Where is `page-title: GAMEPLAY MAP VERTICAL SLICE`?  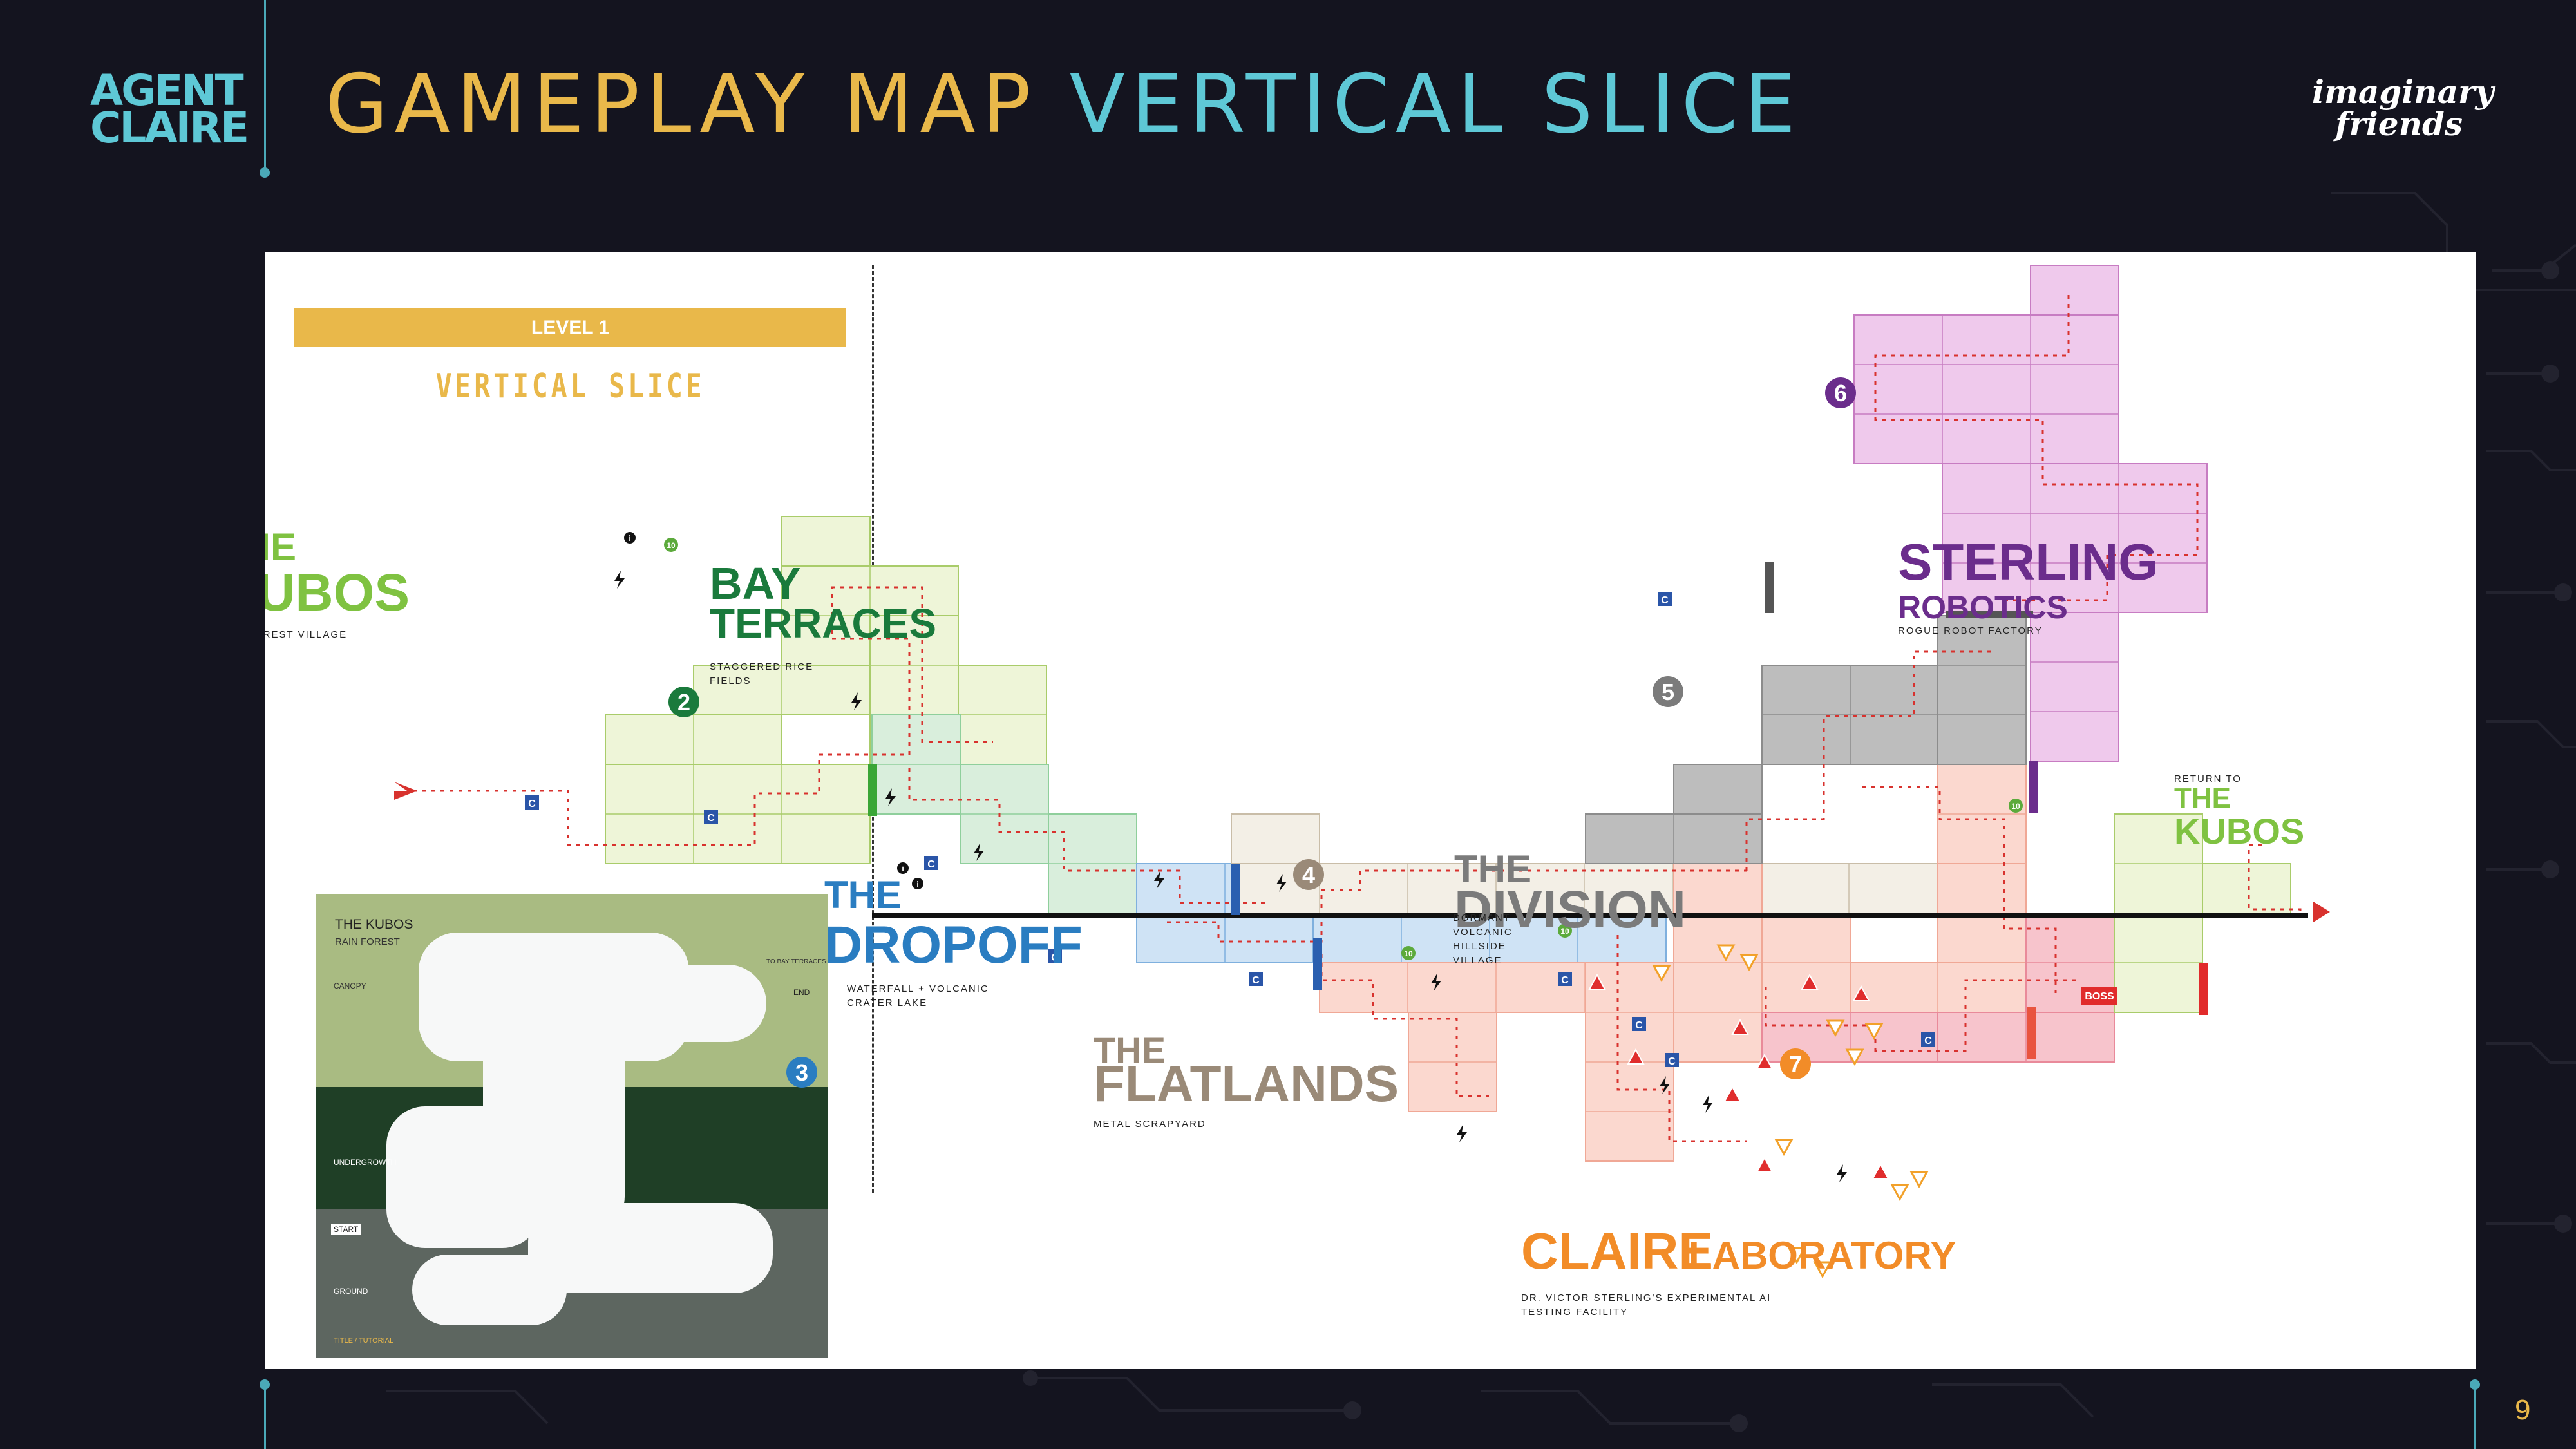 page-title: GAMEPLAY MAP VERTICAL SLICE is located at coordinates (1063, 104).